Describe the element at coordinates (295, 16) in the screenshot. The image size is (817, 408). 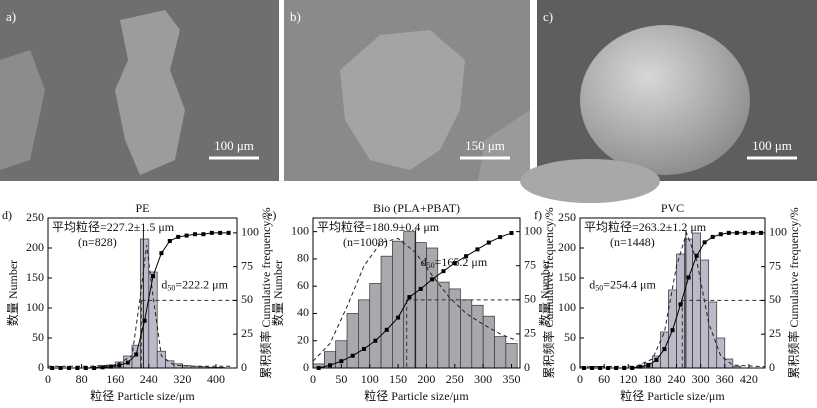
I see `image-label: b)` at that location.